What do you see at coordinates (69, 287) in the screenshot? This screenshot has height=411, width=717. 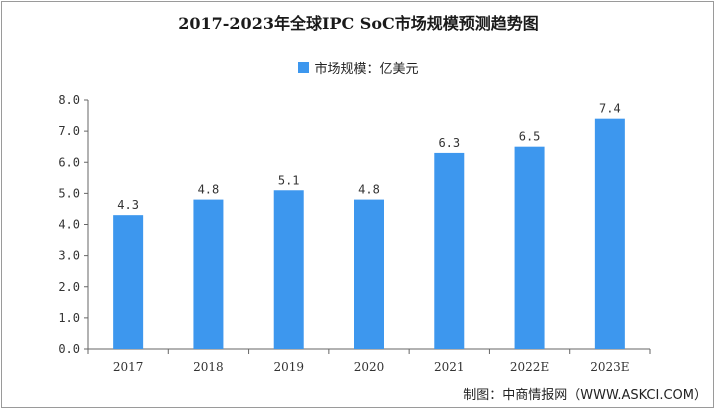 I see `y-tick-label: 2.0` at bounding box center [69, 287].